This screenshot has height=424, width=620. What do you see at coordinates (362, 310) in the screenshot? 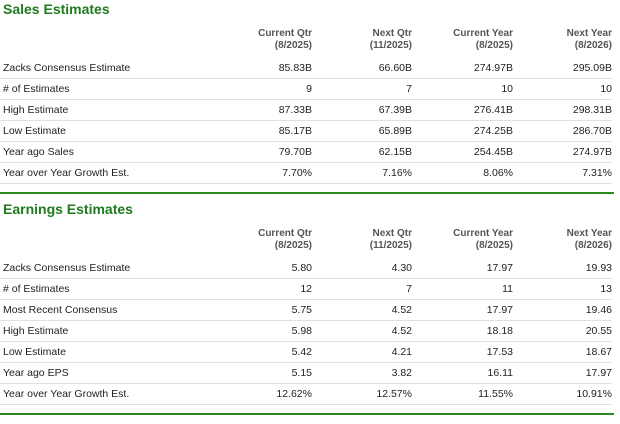
I see `cell-value: 4.52` at bounding box center [362, 310].